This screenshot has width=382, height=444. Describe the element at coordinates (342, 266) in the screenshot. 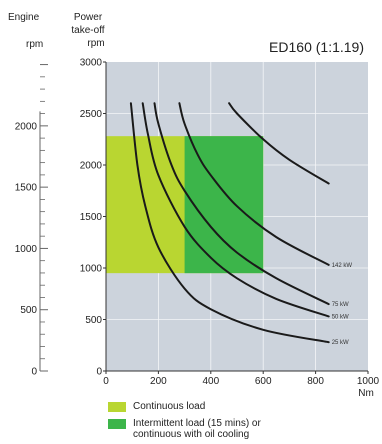

I see `curve-label-142-kw: 142 kW` at that location.